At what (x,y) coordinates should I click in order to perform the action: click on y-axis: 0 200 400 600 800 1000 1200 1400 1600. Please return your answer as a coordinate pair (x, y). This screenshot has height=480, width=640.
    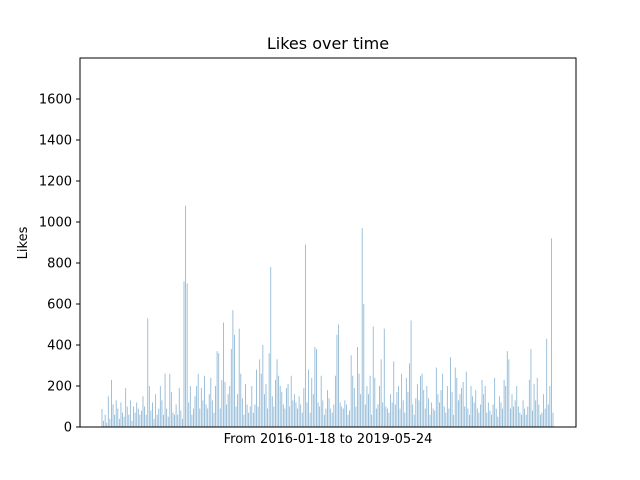
    Looking at the image, I should click on (59, 264).